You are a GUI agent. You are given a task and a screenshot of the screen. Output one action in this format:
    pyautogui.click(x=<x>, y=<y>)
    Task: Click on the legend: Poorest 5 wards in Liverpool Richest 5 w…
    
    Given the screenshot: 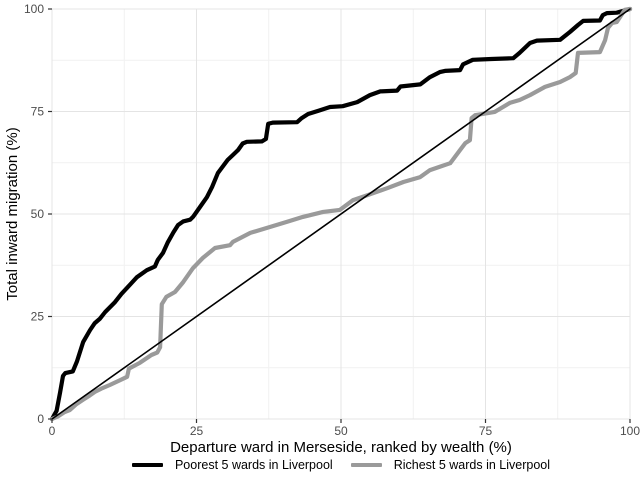 What is the action you would take?
    pyautogui.click(x=320, y=465)
    